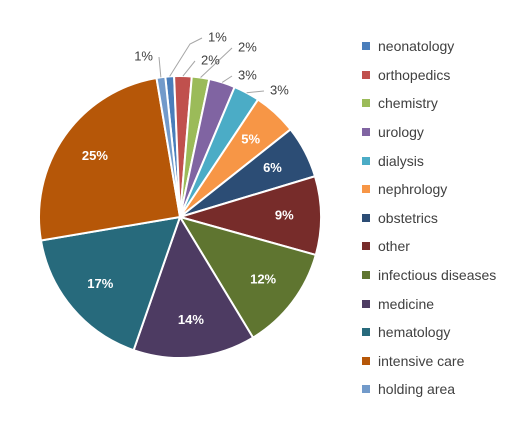  What do you see at coordinates (413, 189) in the screenshot?
I see `legend-label: nephrology` at bounding box center [413, 189].